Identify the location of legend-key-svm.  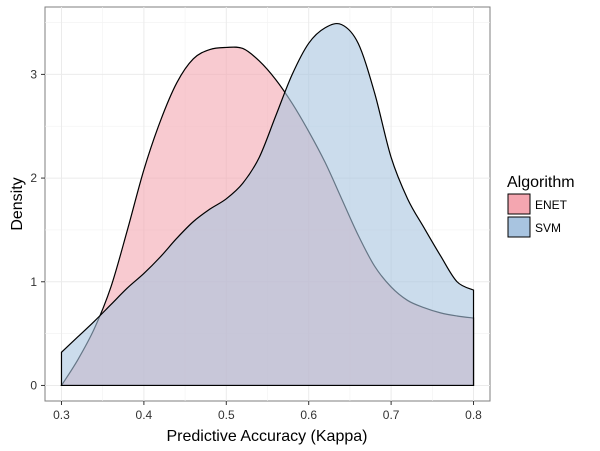
(519, 227).